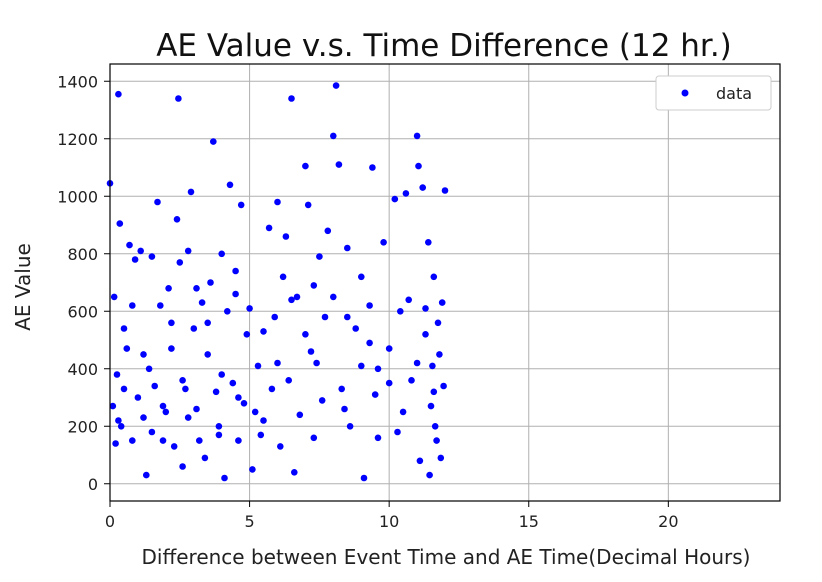 This screenshot has width=822, height=582. Describe the element at coordinates (82, 369) in the screenshot. I see `y-tick-label: 400` at that location.